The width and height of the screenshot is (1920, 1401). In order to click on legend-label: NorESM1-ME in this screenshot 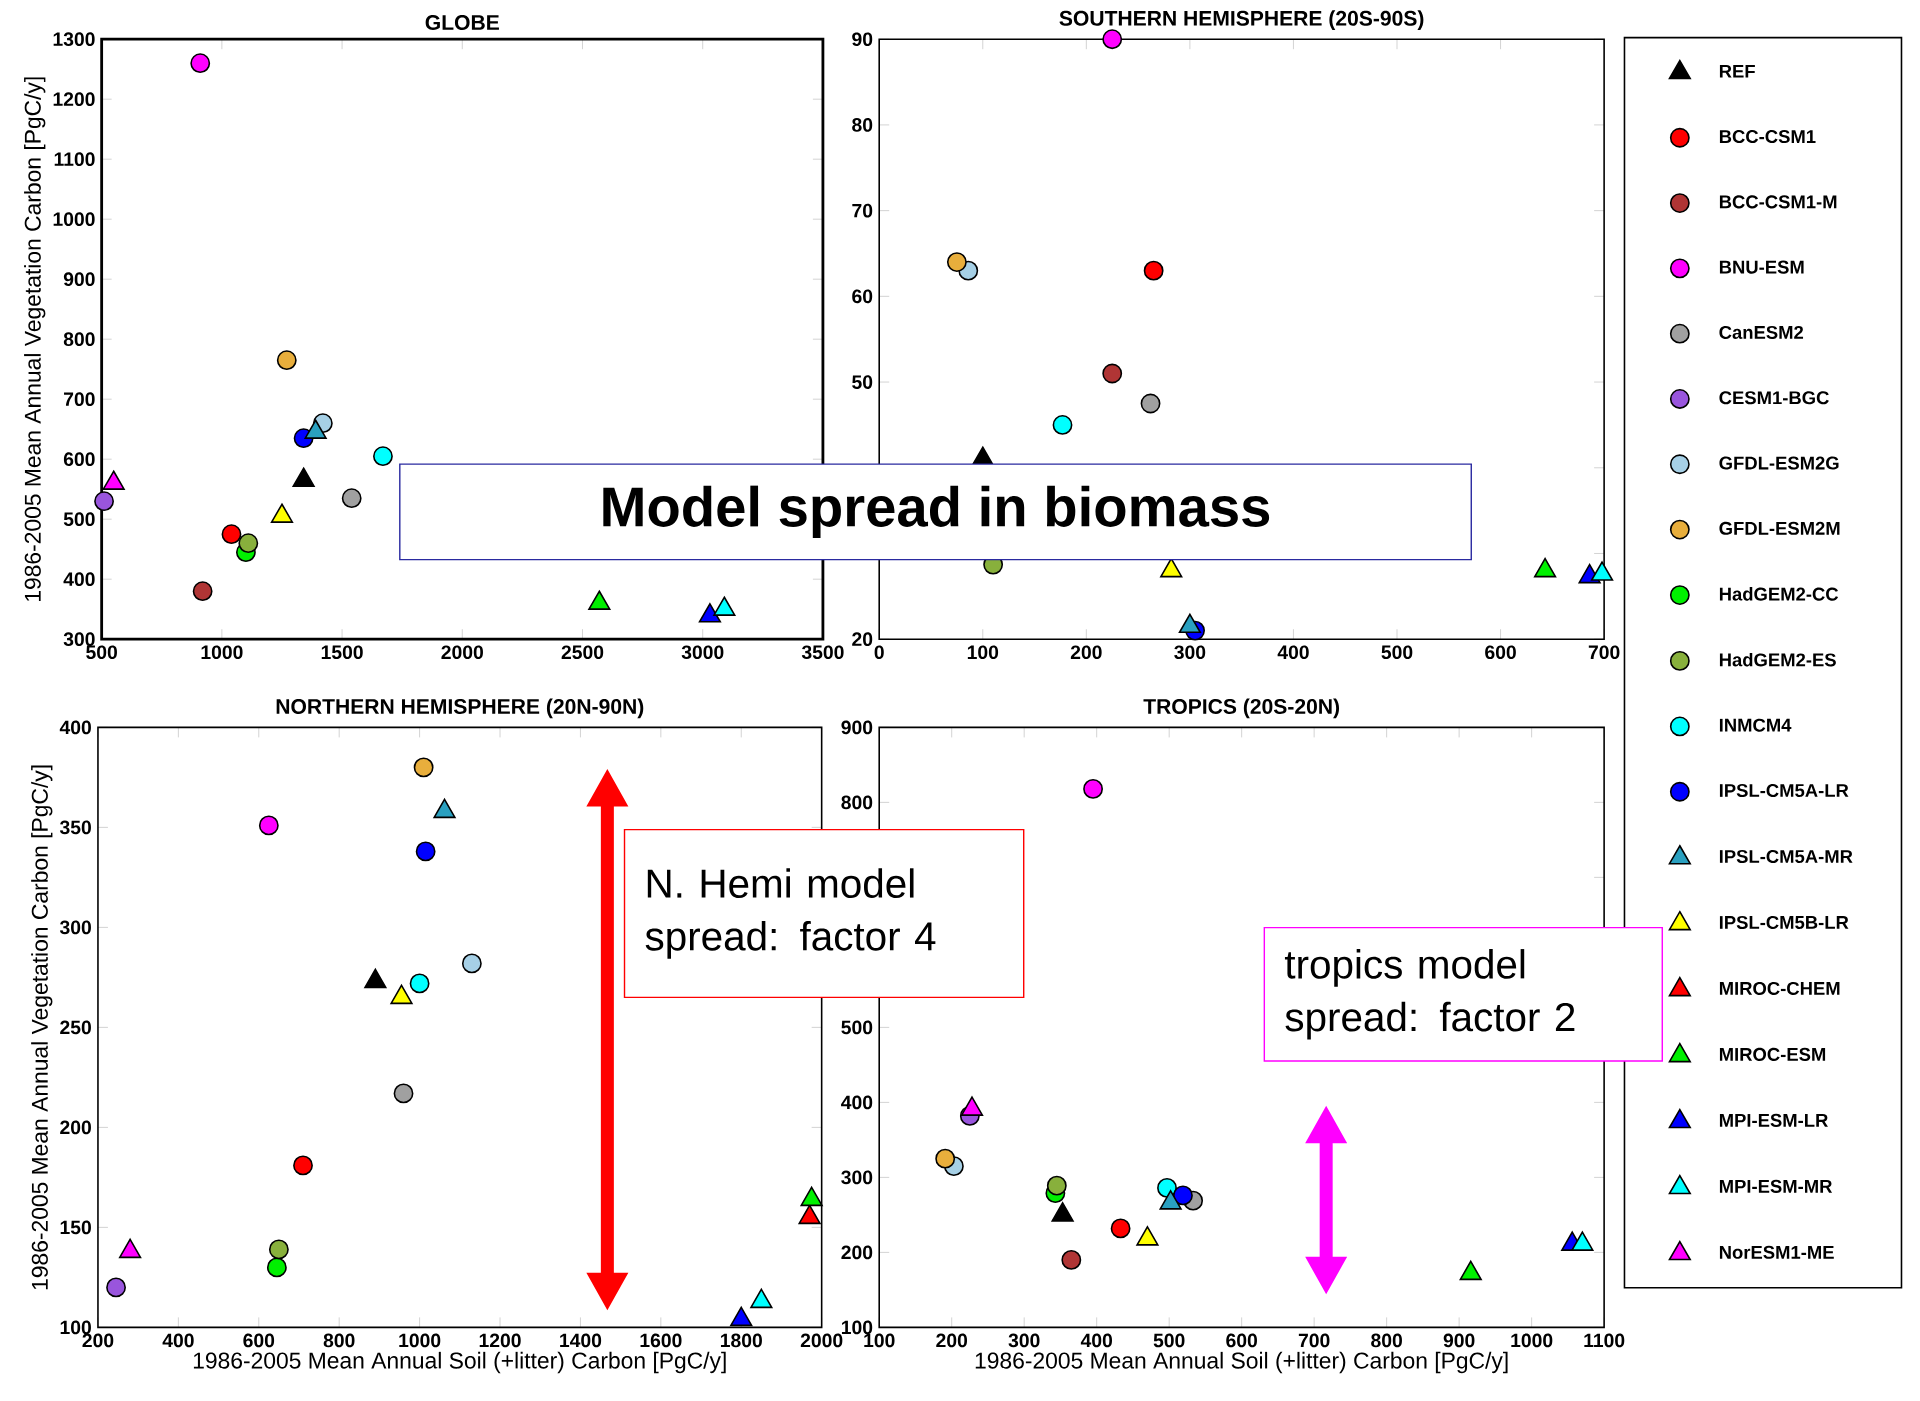, I will do `click(1776, 1252)`.